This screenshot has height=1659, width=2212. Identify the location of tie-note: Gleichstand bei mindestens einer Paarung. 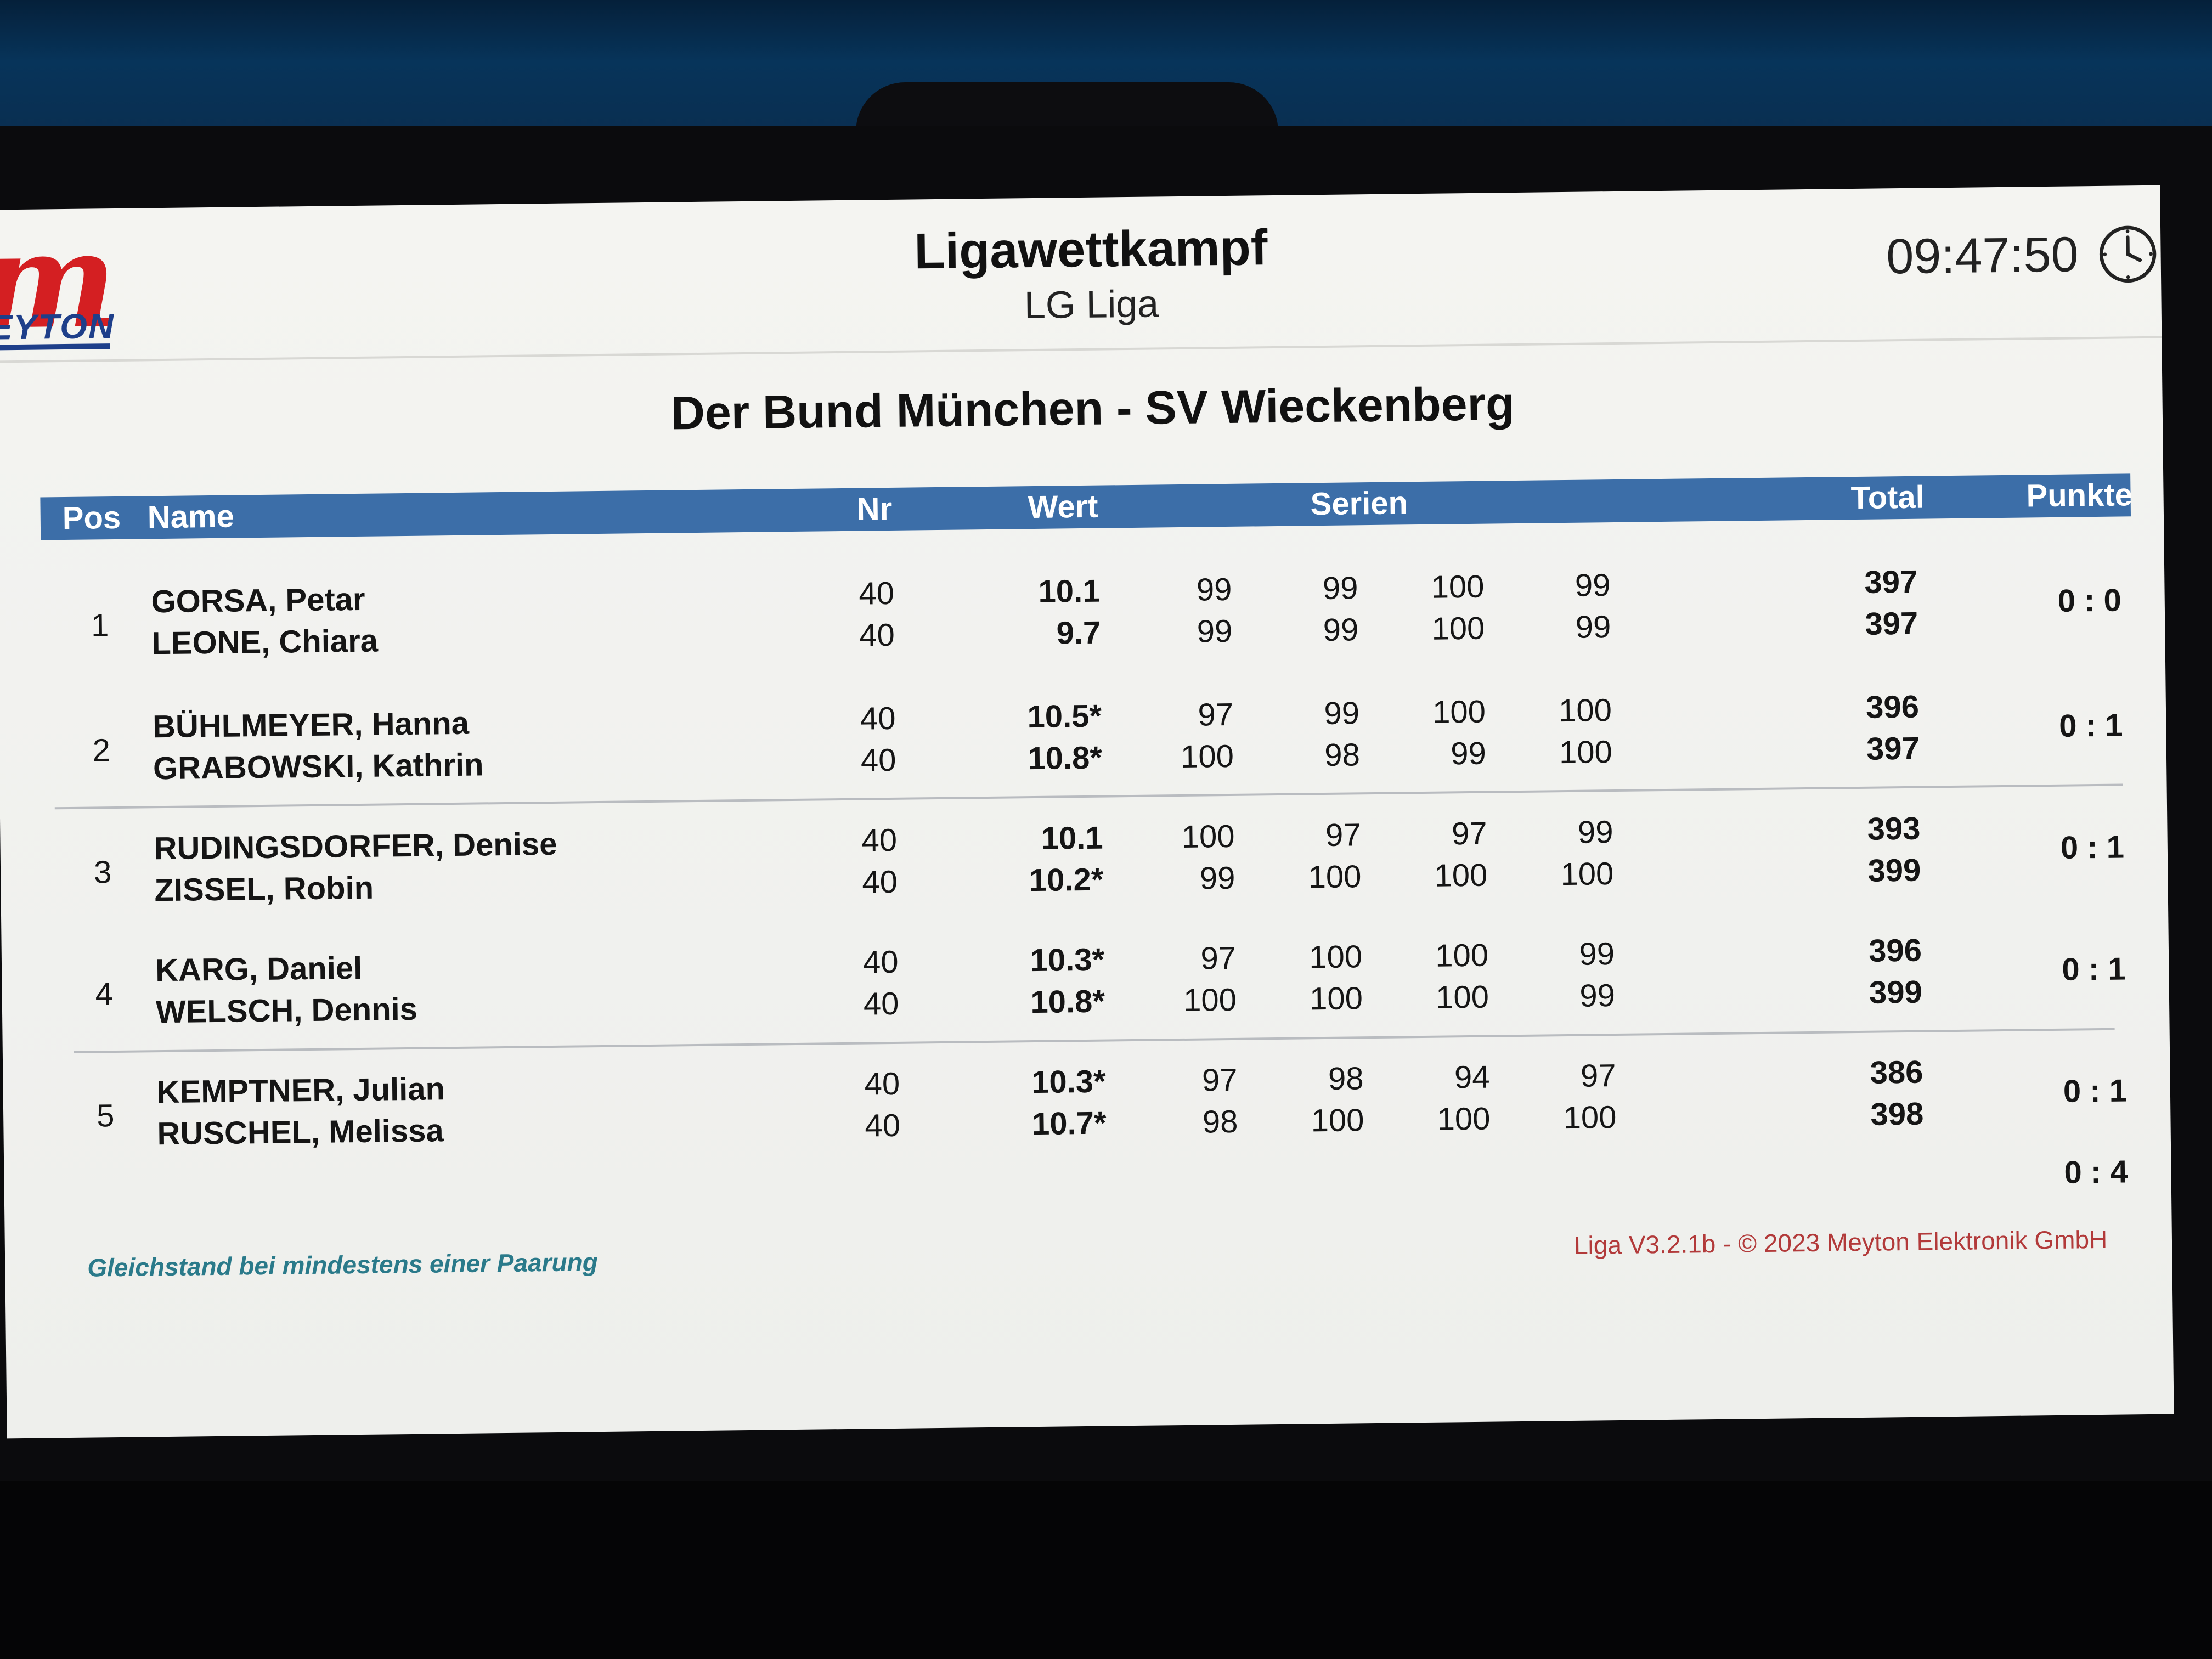
(343, 1265).